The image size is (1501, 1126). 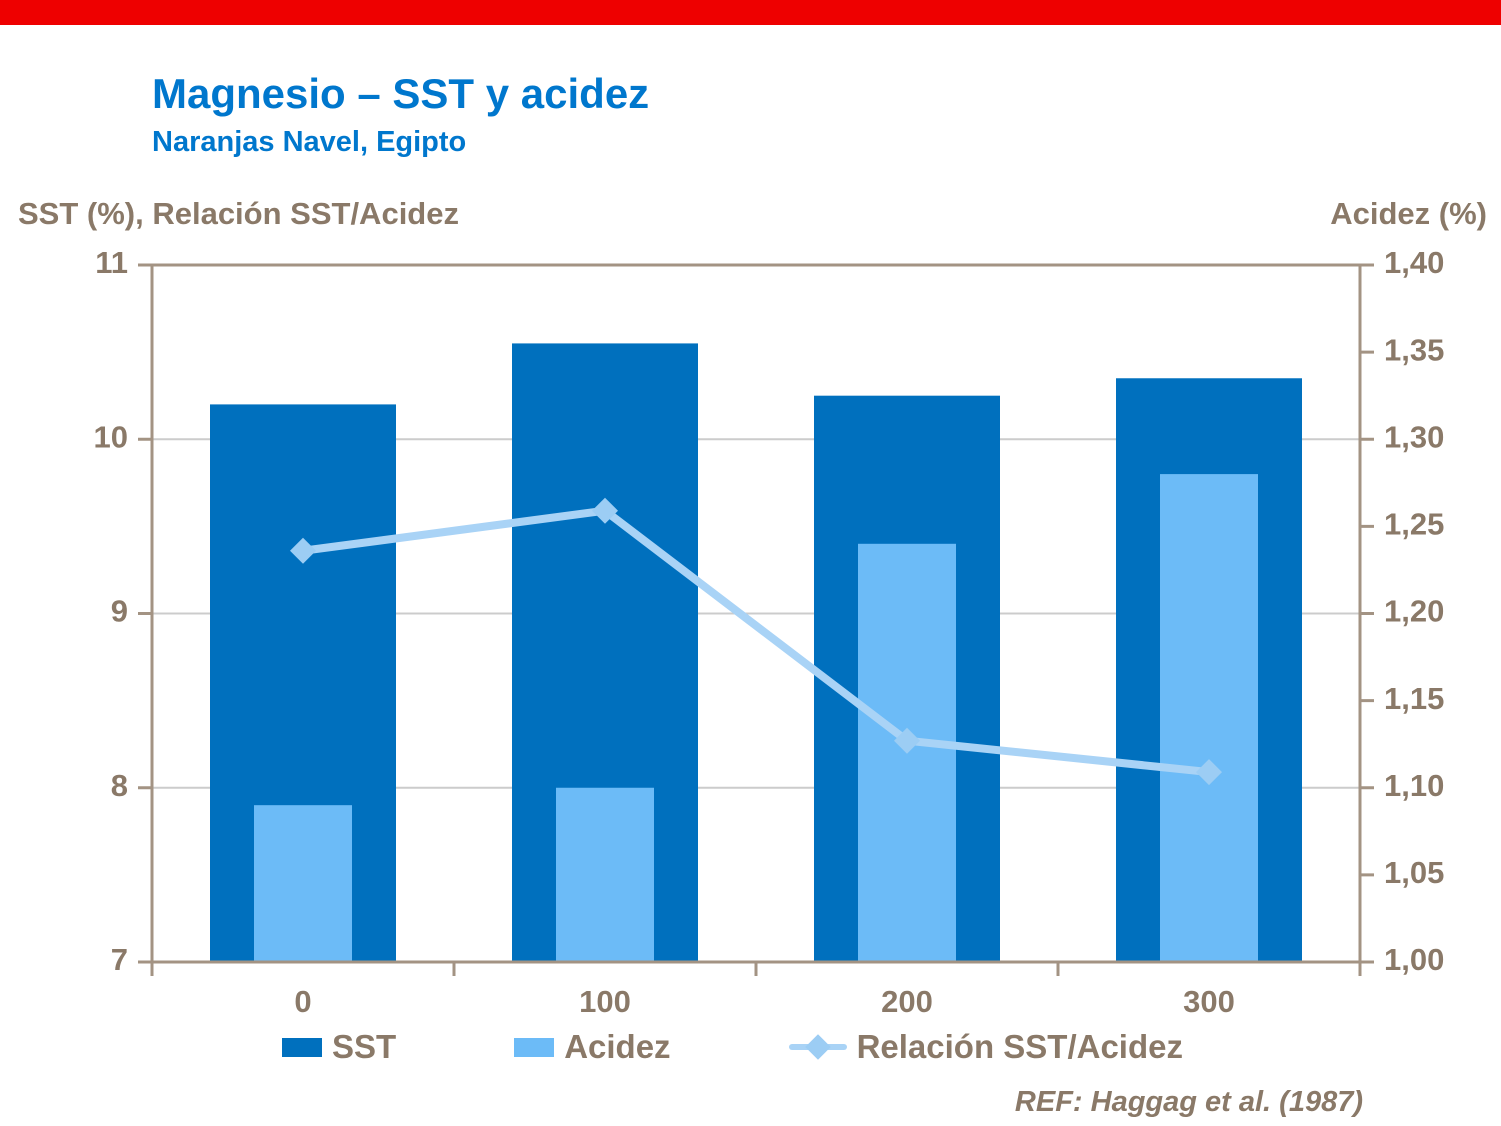 I want to click on ratio-line-swatch, so click(x=817, y=1047).